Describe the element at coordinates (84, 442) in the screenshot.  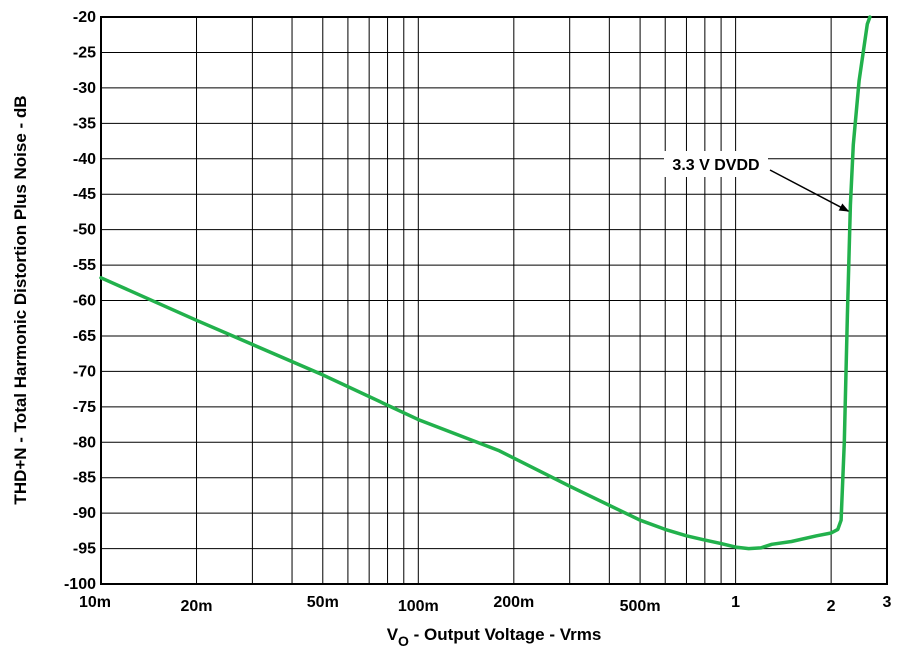
I see `y-tick-label: -80` at that location.